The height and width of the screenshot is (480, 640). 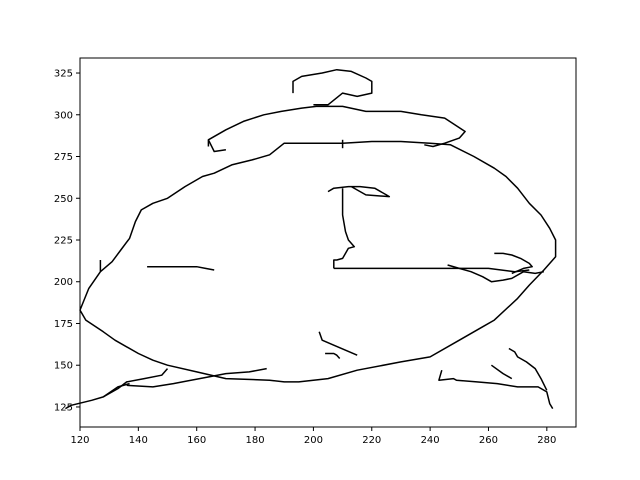 I want to click on x-tick-label: 140, so click(x=138, y=440).